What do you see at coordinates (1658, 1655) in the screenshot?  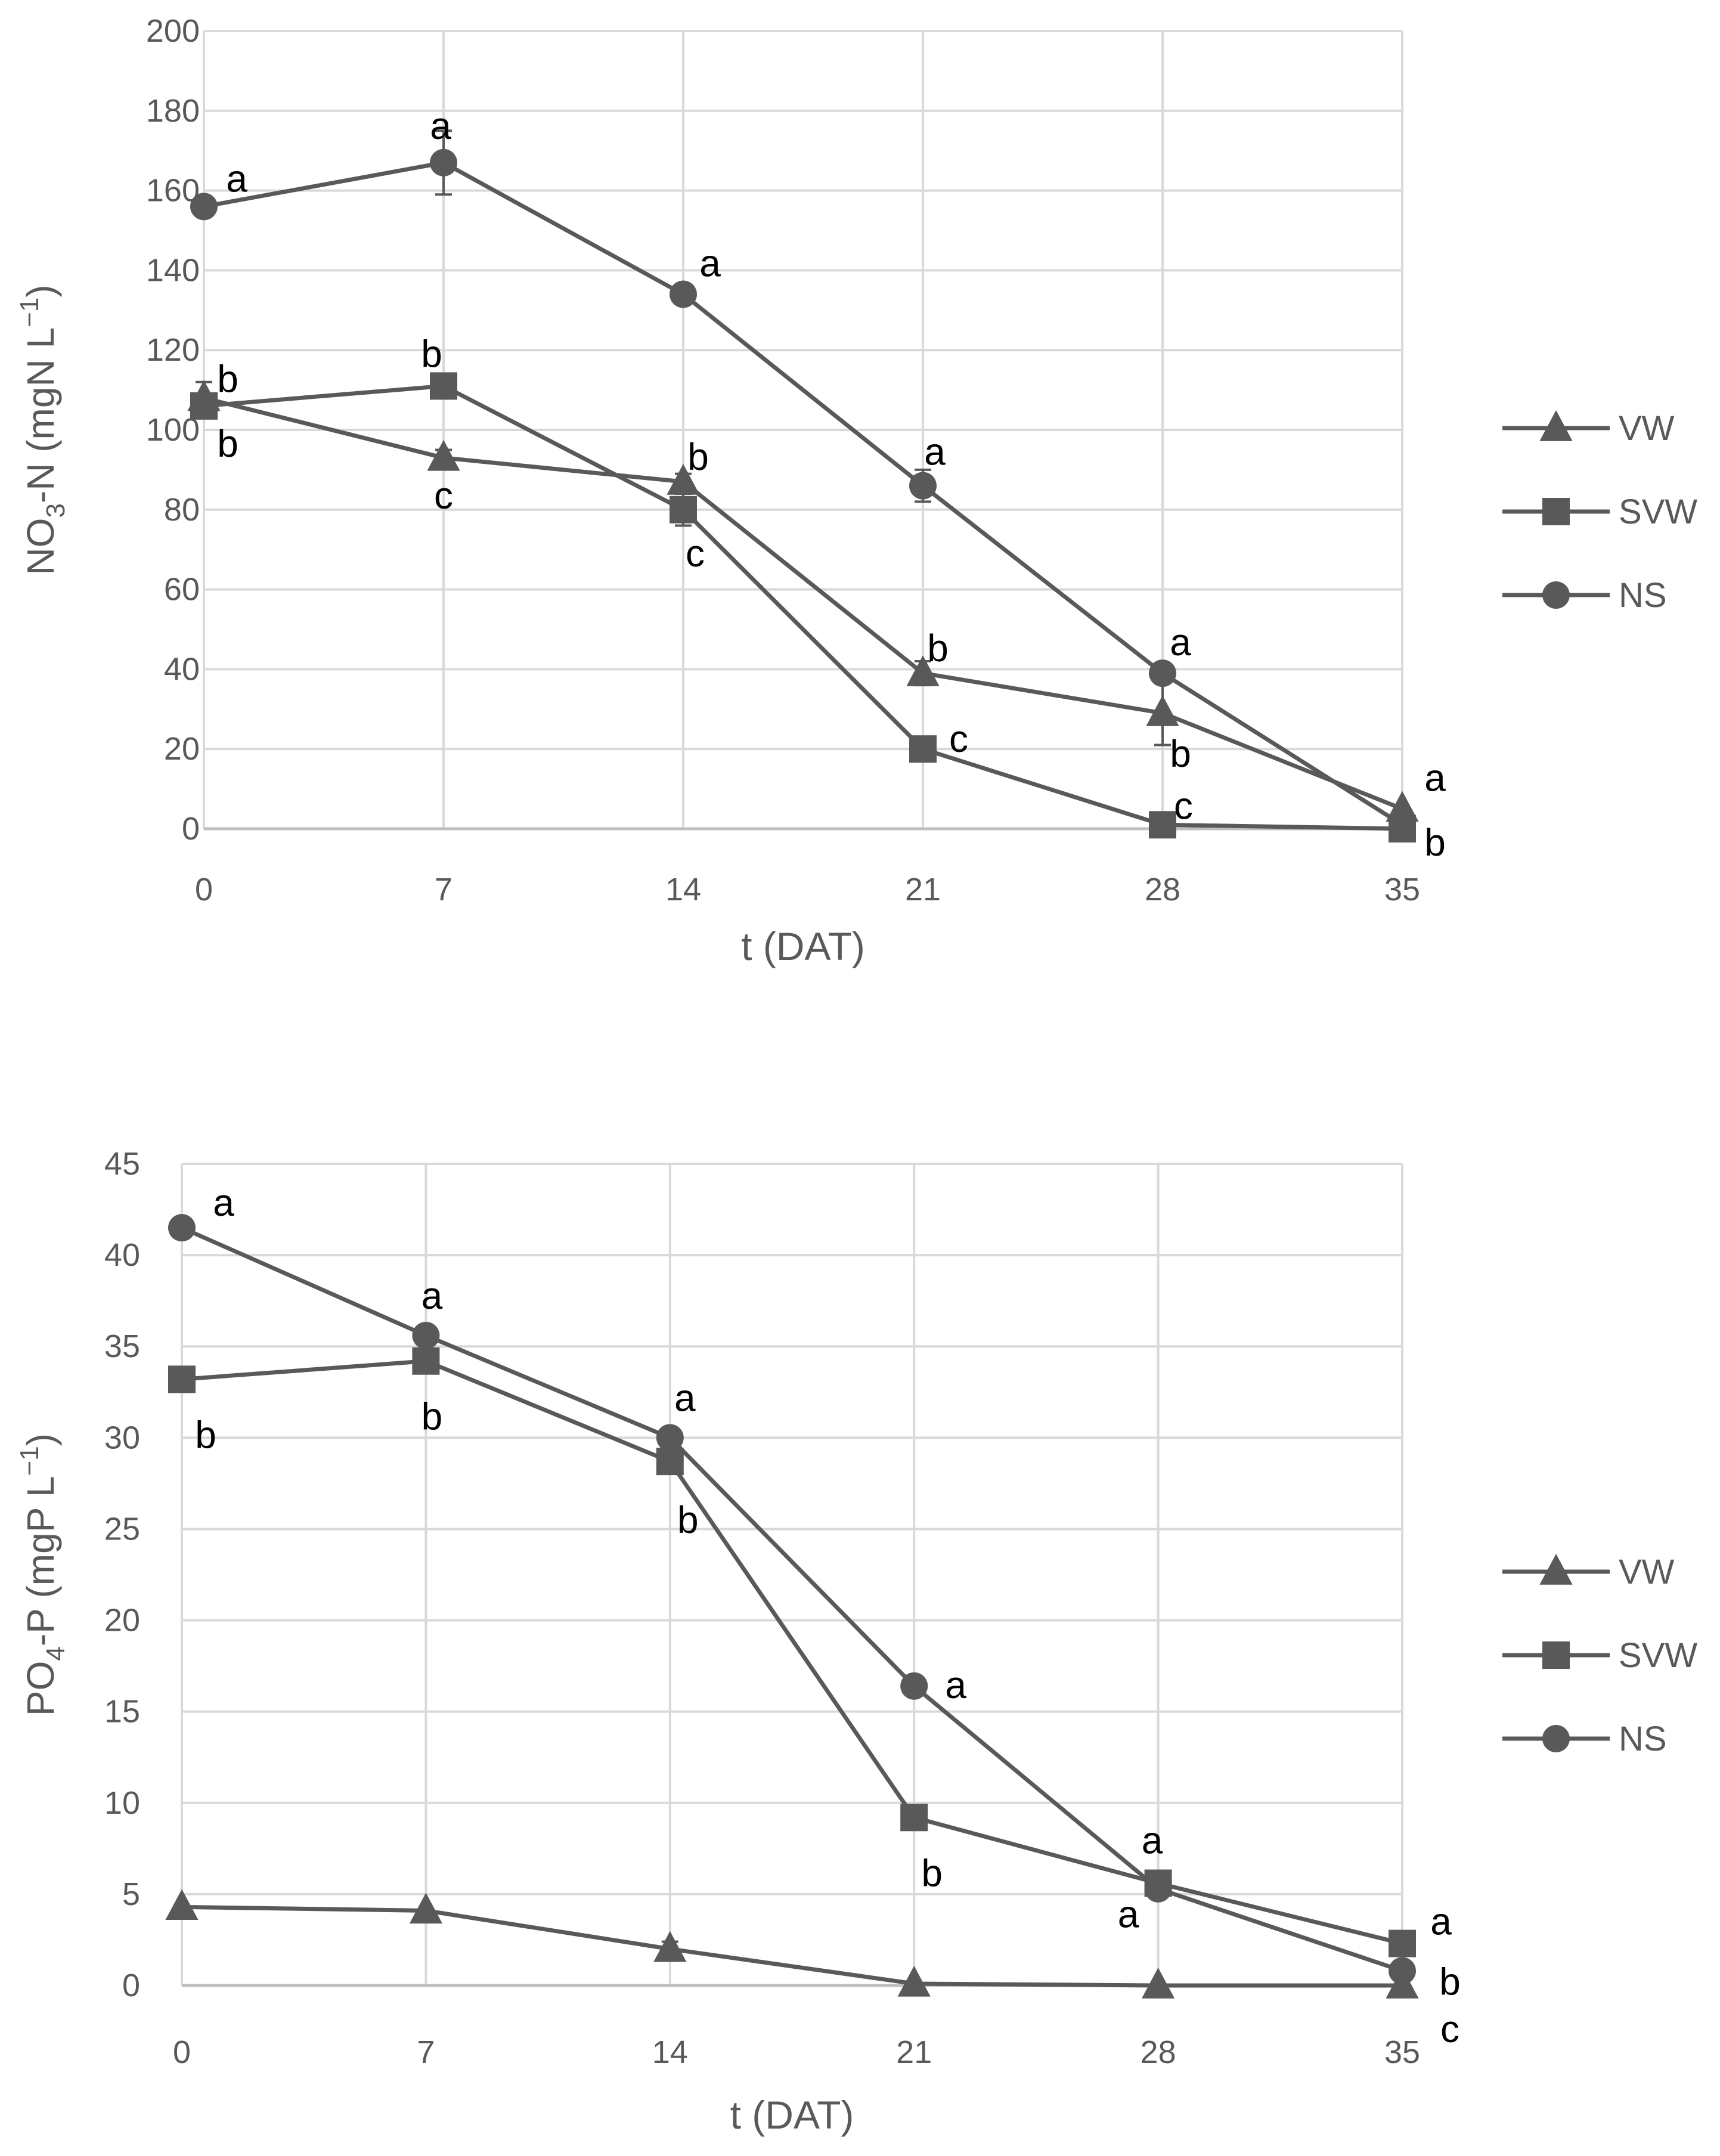 I see `legend-label: SVW` at bounding box center [1658, 1655].